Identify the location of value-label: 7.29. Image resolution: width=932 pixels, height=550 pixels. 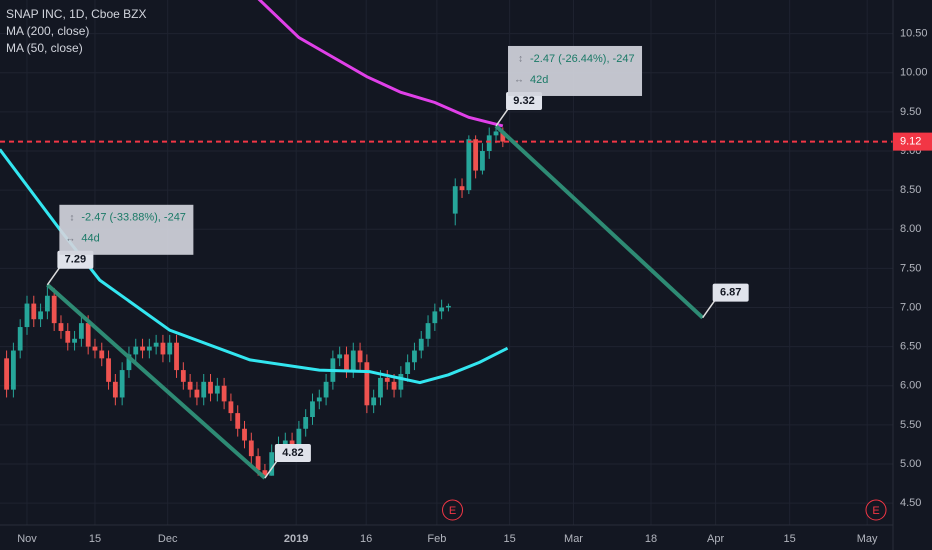
(75, 260).